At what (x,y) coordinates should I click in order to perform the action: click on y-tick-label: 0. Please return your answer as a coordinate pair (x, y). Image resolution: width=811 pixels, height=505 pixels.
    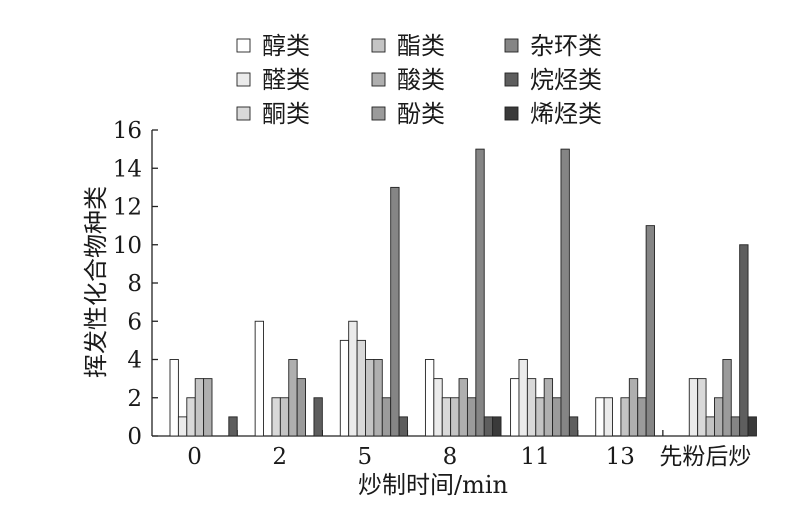
    Looking at the image, I should click on (134, 437).